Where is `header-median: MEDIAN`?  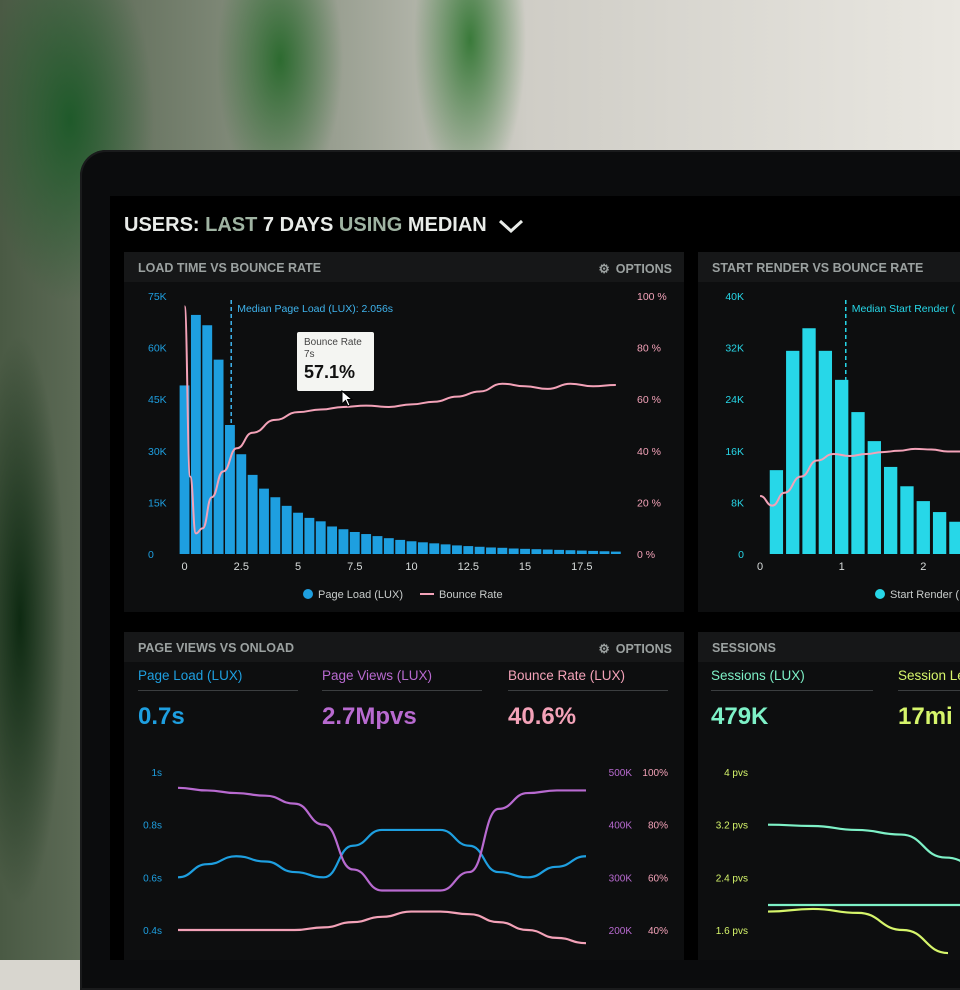 header-median: MEDIAN is located at coordinates (447, 225).